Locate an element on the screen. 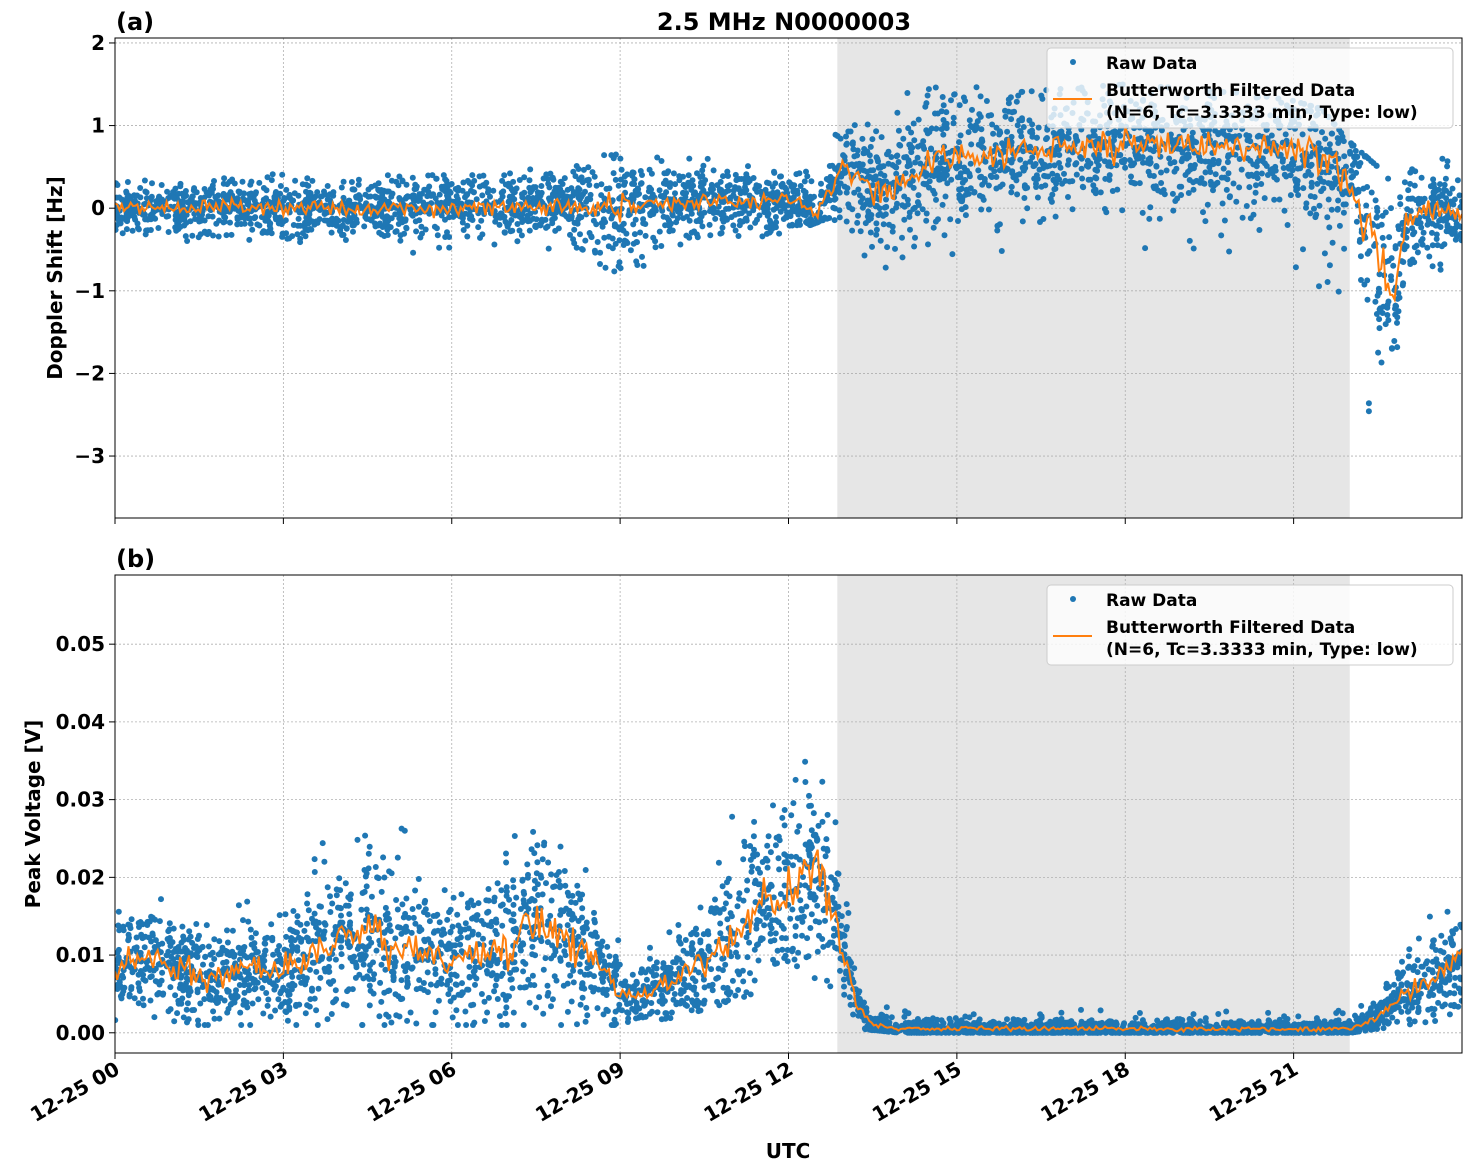 The height and width of the screenshot is (1172, 1471). y-tick-label: 0.01 is located at coordinates (80, 955).